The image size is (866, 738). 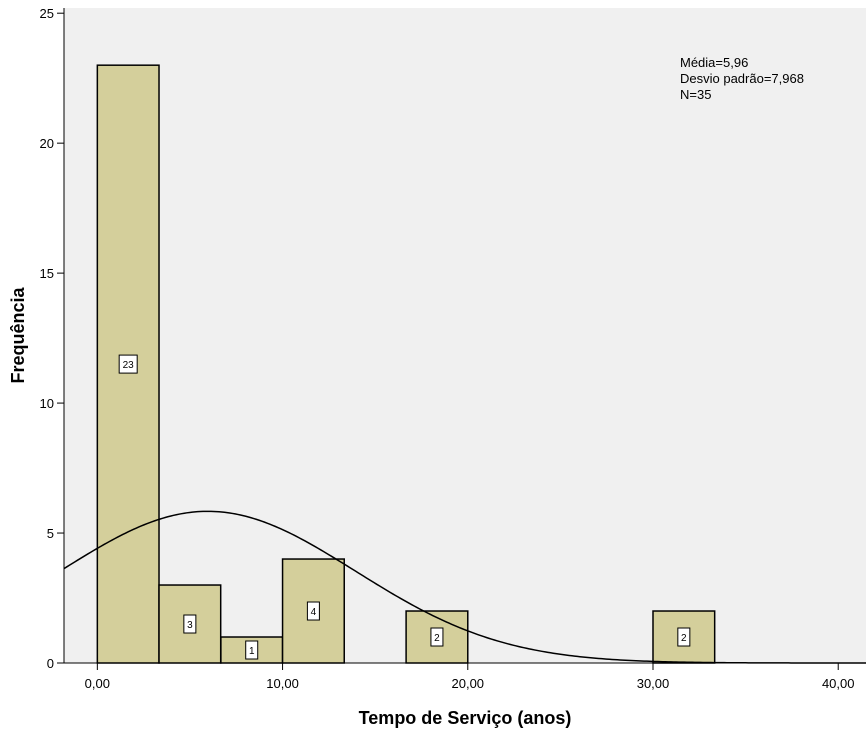 I want to click on stats-sd: Desvio padrão=7,968, so click(x=742, y=78).